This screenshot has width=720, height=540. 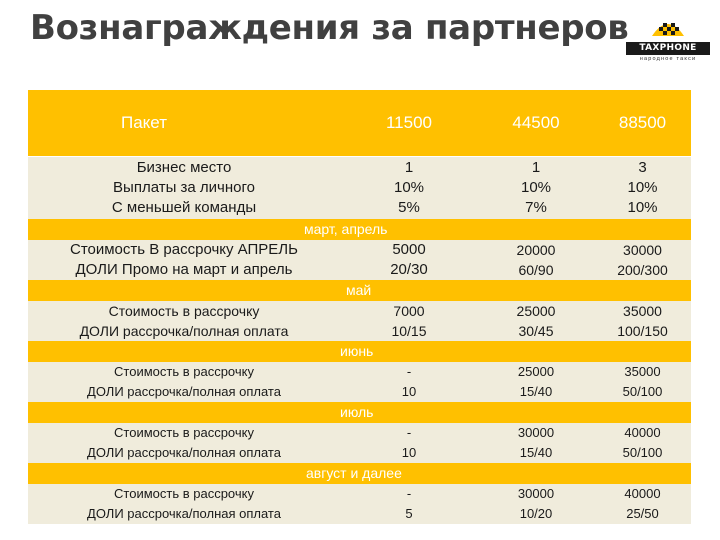 I want to click on col-11500: - 5, so click(x=409, y=504).